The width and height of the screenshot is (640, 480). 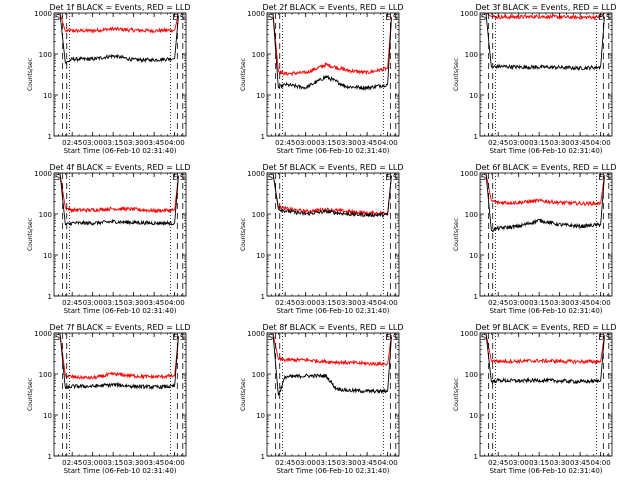 What do you see at coordinates (119, 327) in the screenshot?
I see `panel-title: Det 7f BLACK = Events, RED = LLD` at bounding box center [119, 327].